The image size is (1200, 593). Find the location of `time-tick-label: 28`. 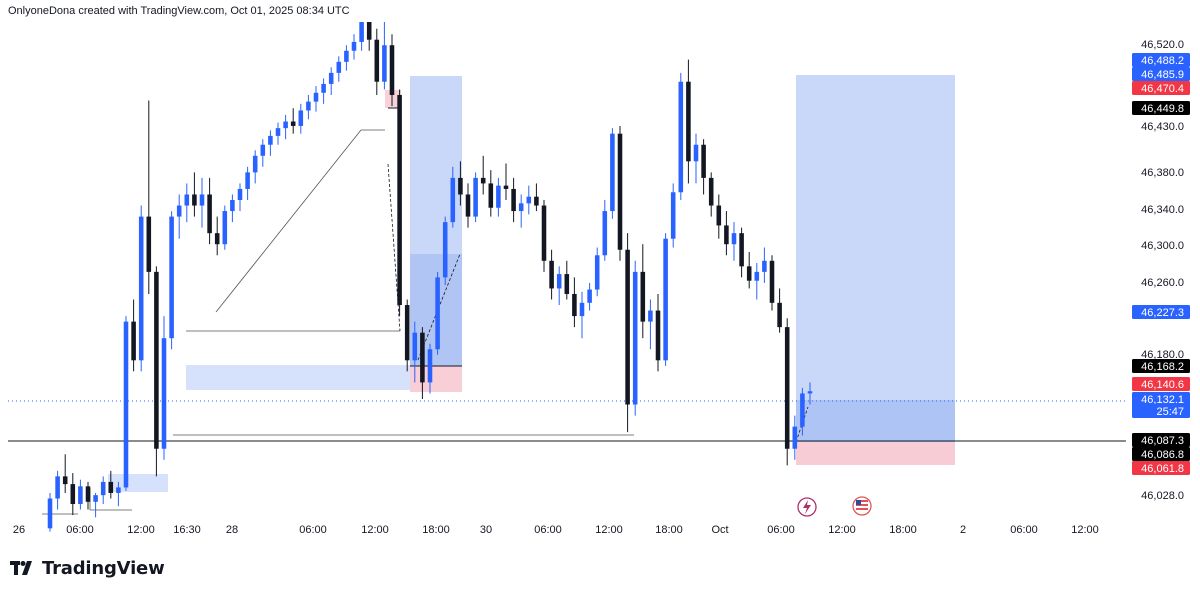

time-tick-label: 28 is located at coordinates (232, 530).